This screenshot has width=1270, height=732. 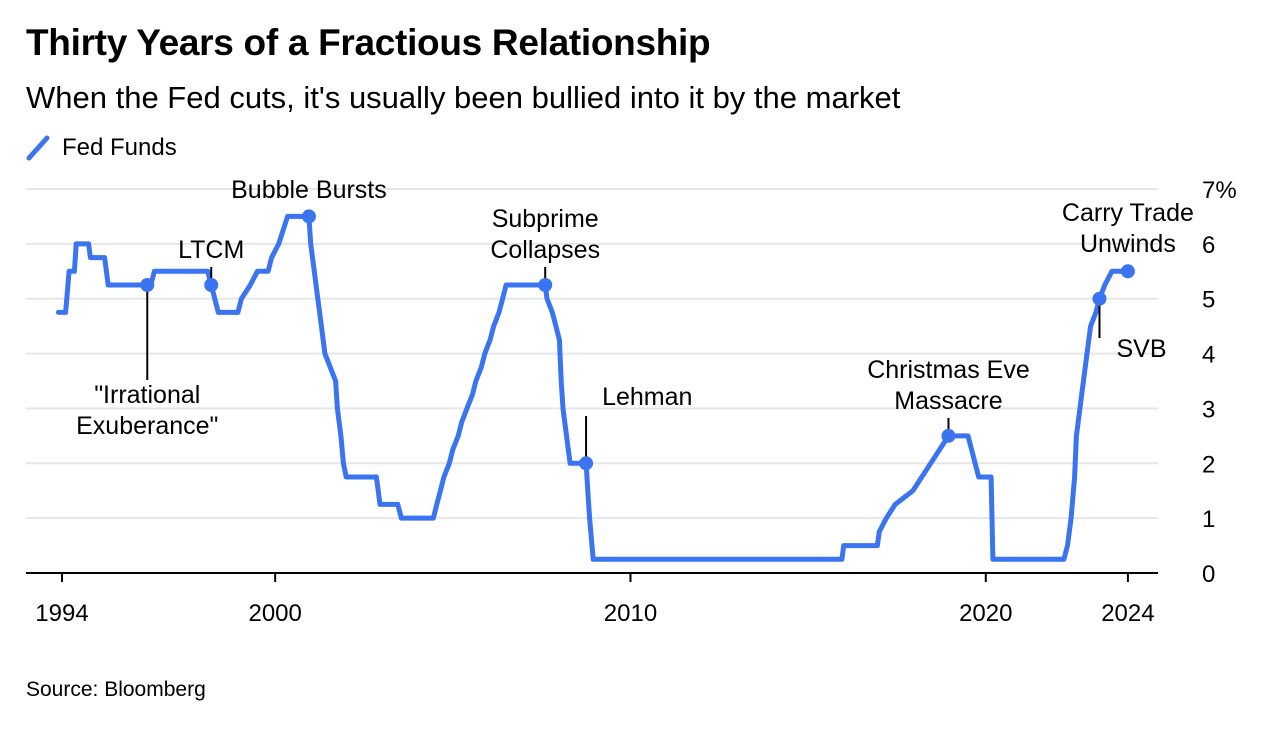 What do you see at coordinates (211, 250) in the screenshot?
I see `annotation-label-1-line-0: LTCM` at bounding box center [211, 250].